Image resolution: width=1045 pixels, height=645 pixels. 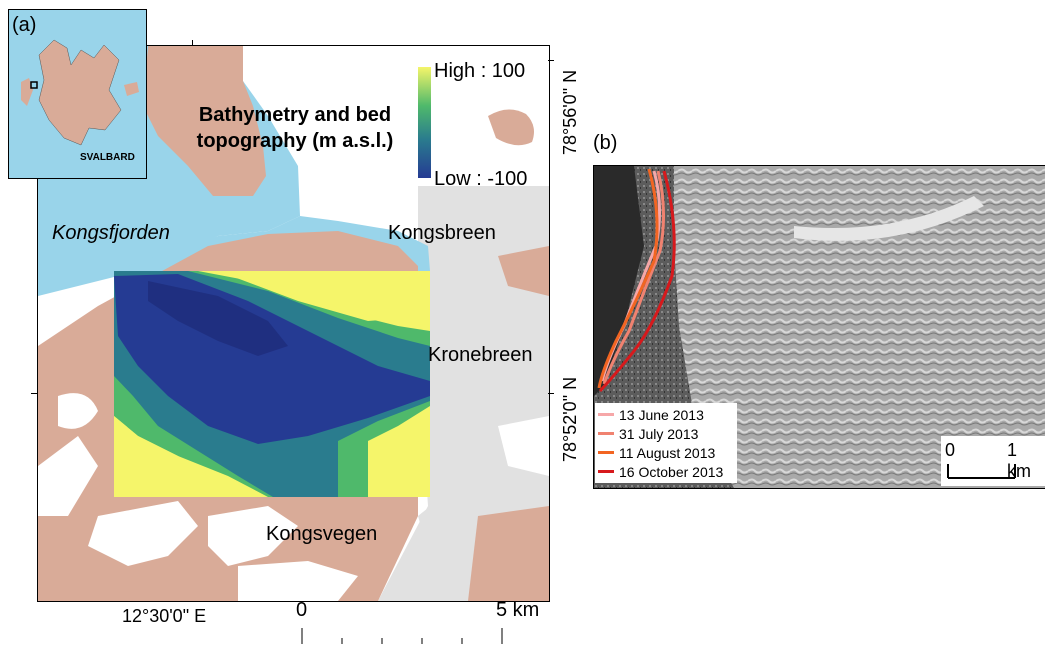 What do you see at coordinates (481, 179) in the screenshot?
I see `colorbar-low-label: Low : -100` at bounding box center [481, 179].